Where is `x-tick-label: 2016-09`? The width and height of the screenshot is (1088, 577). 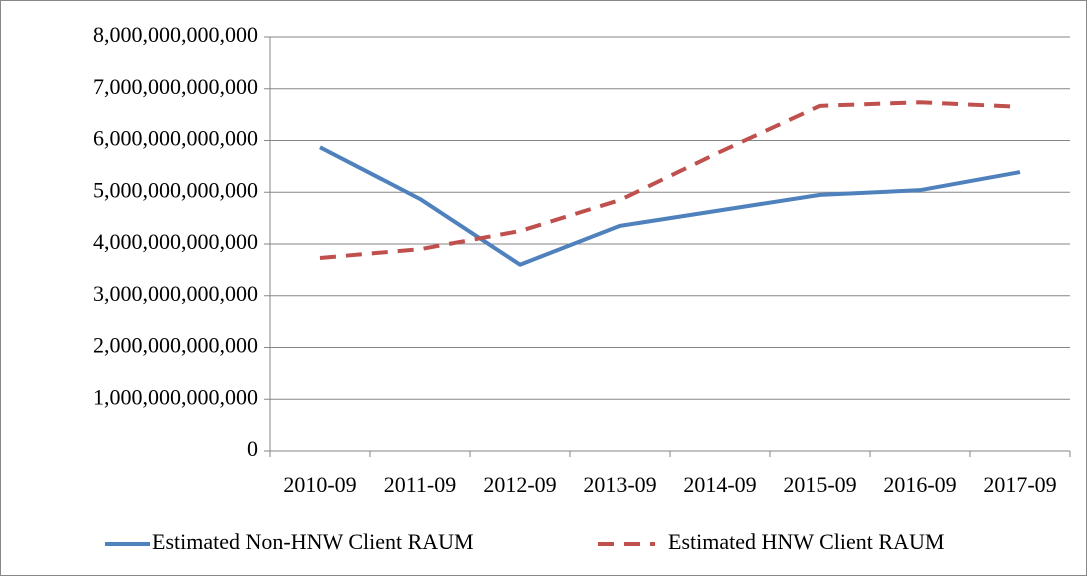 x-tick-label: 2016-09 is located at coordinates (919, 484).